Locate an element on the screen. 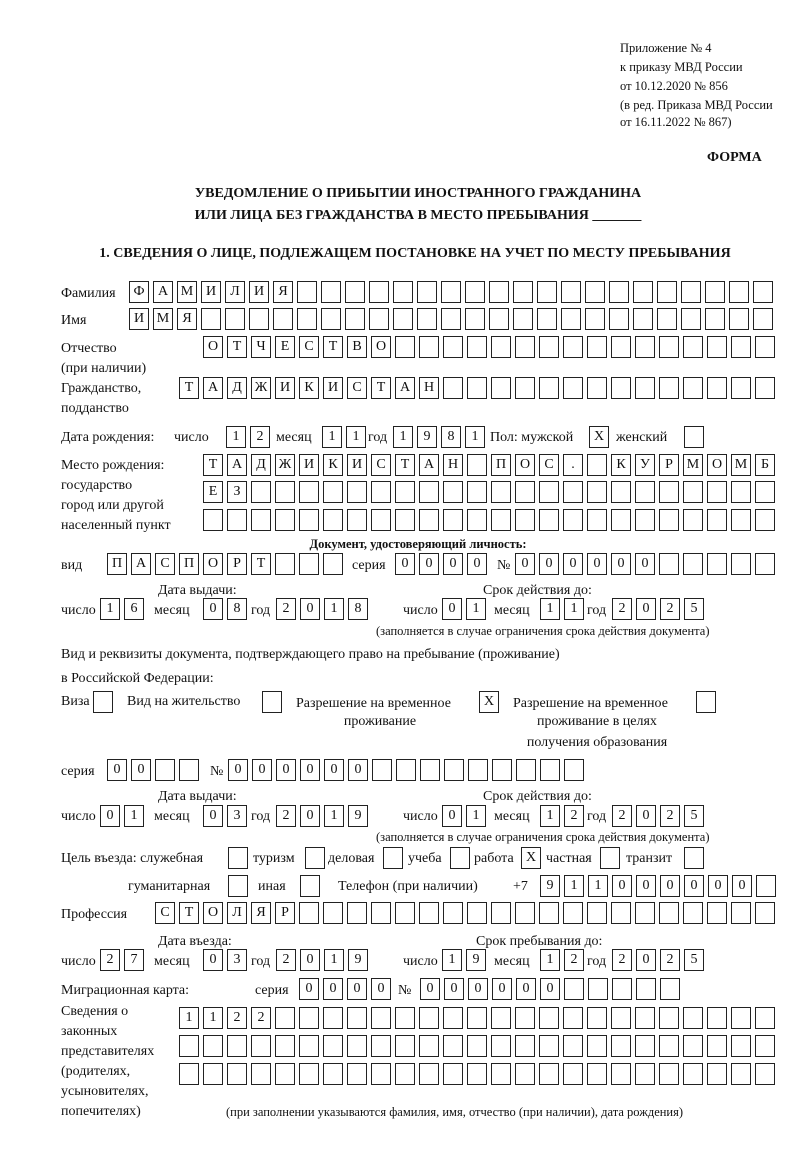 The height and width of the screenshot is (1163, 800). doc-series-cell: 0 is located at coordinates (429, 564).